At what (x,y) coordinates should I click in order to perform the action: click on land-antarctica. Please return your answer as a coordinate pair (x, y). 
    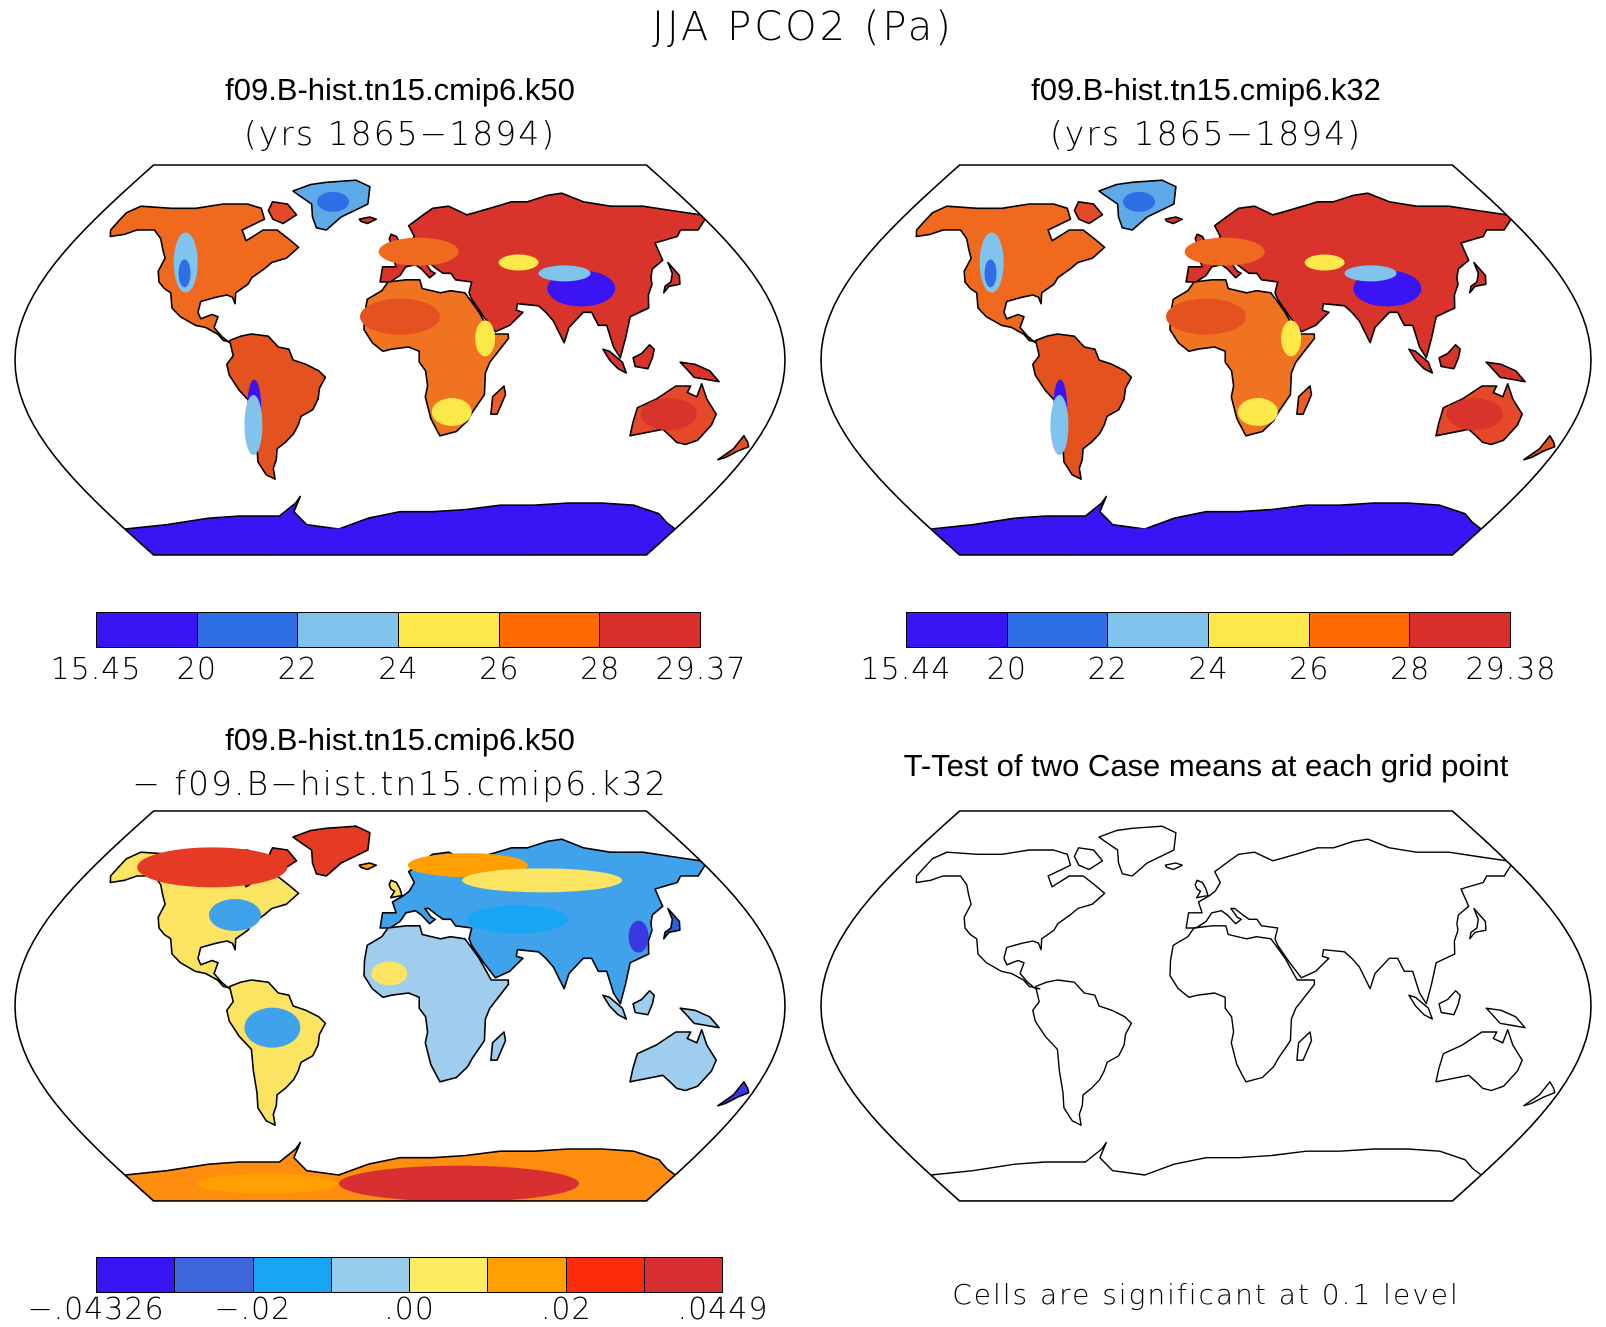
    Looking at the image, I should click on (1206, 1171).